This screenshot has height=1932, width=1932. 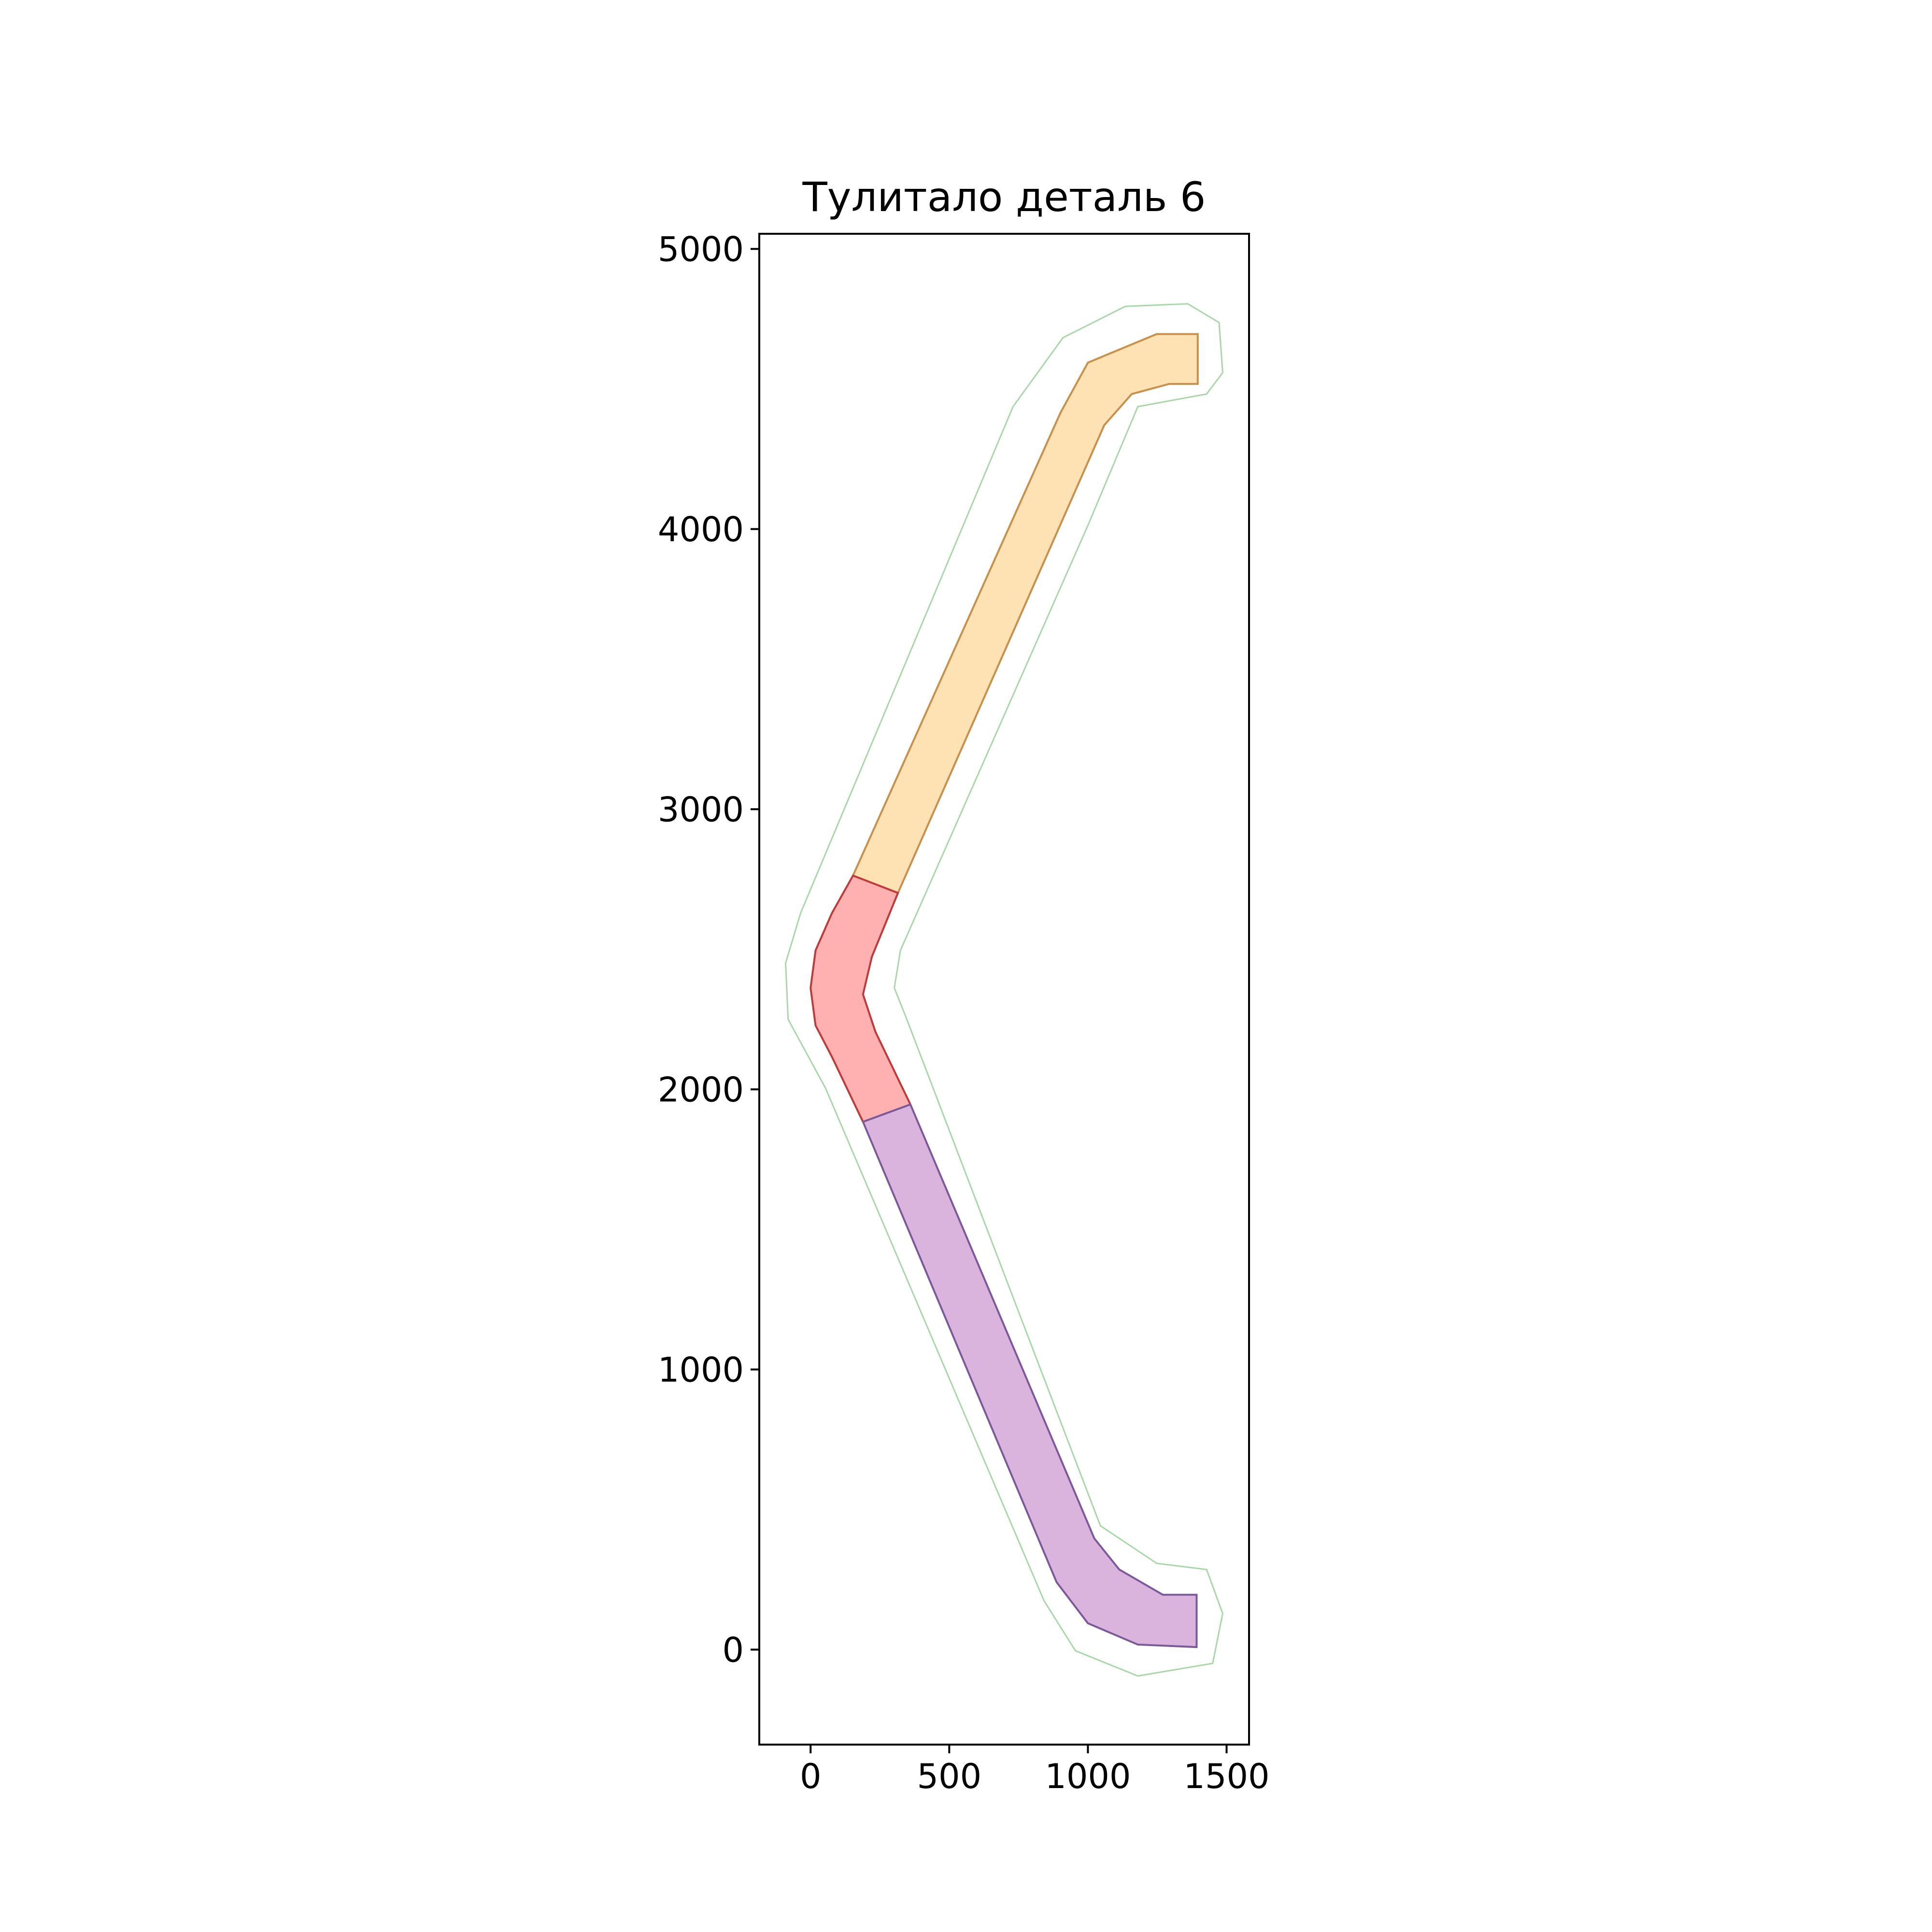 What do you see at coordinates (1088, 1776) in the screenshot?
I see `x-tick-label: 1000` at bounding box center [1088, 1776].